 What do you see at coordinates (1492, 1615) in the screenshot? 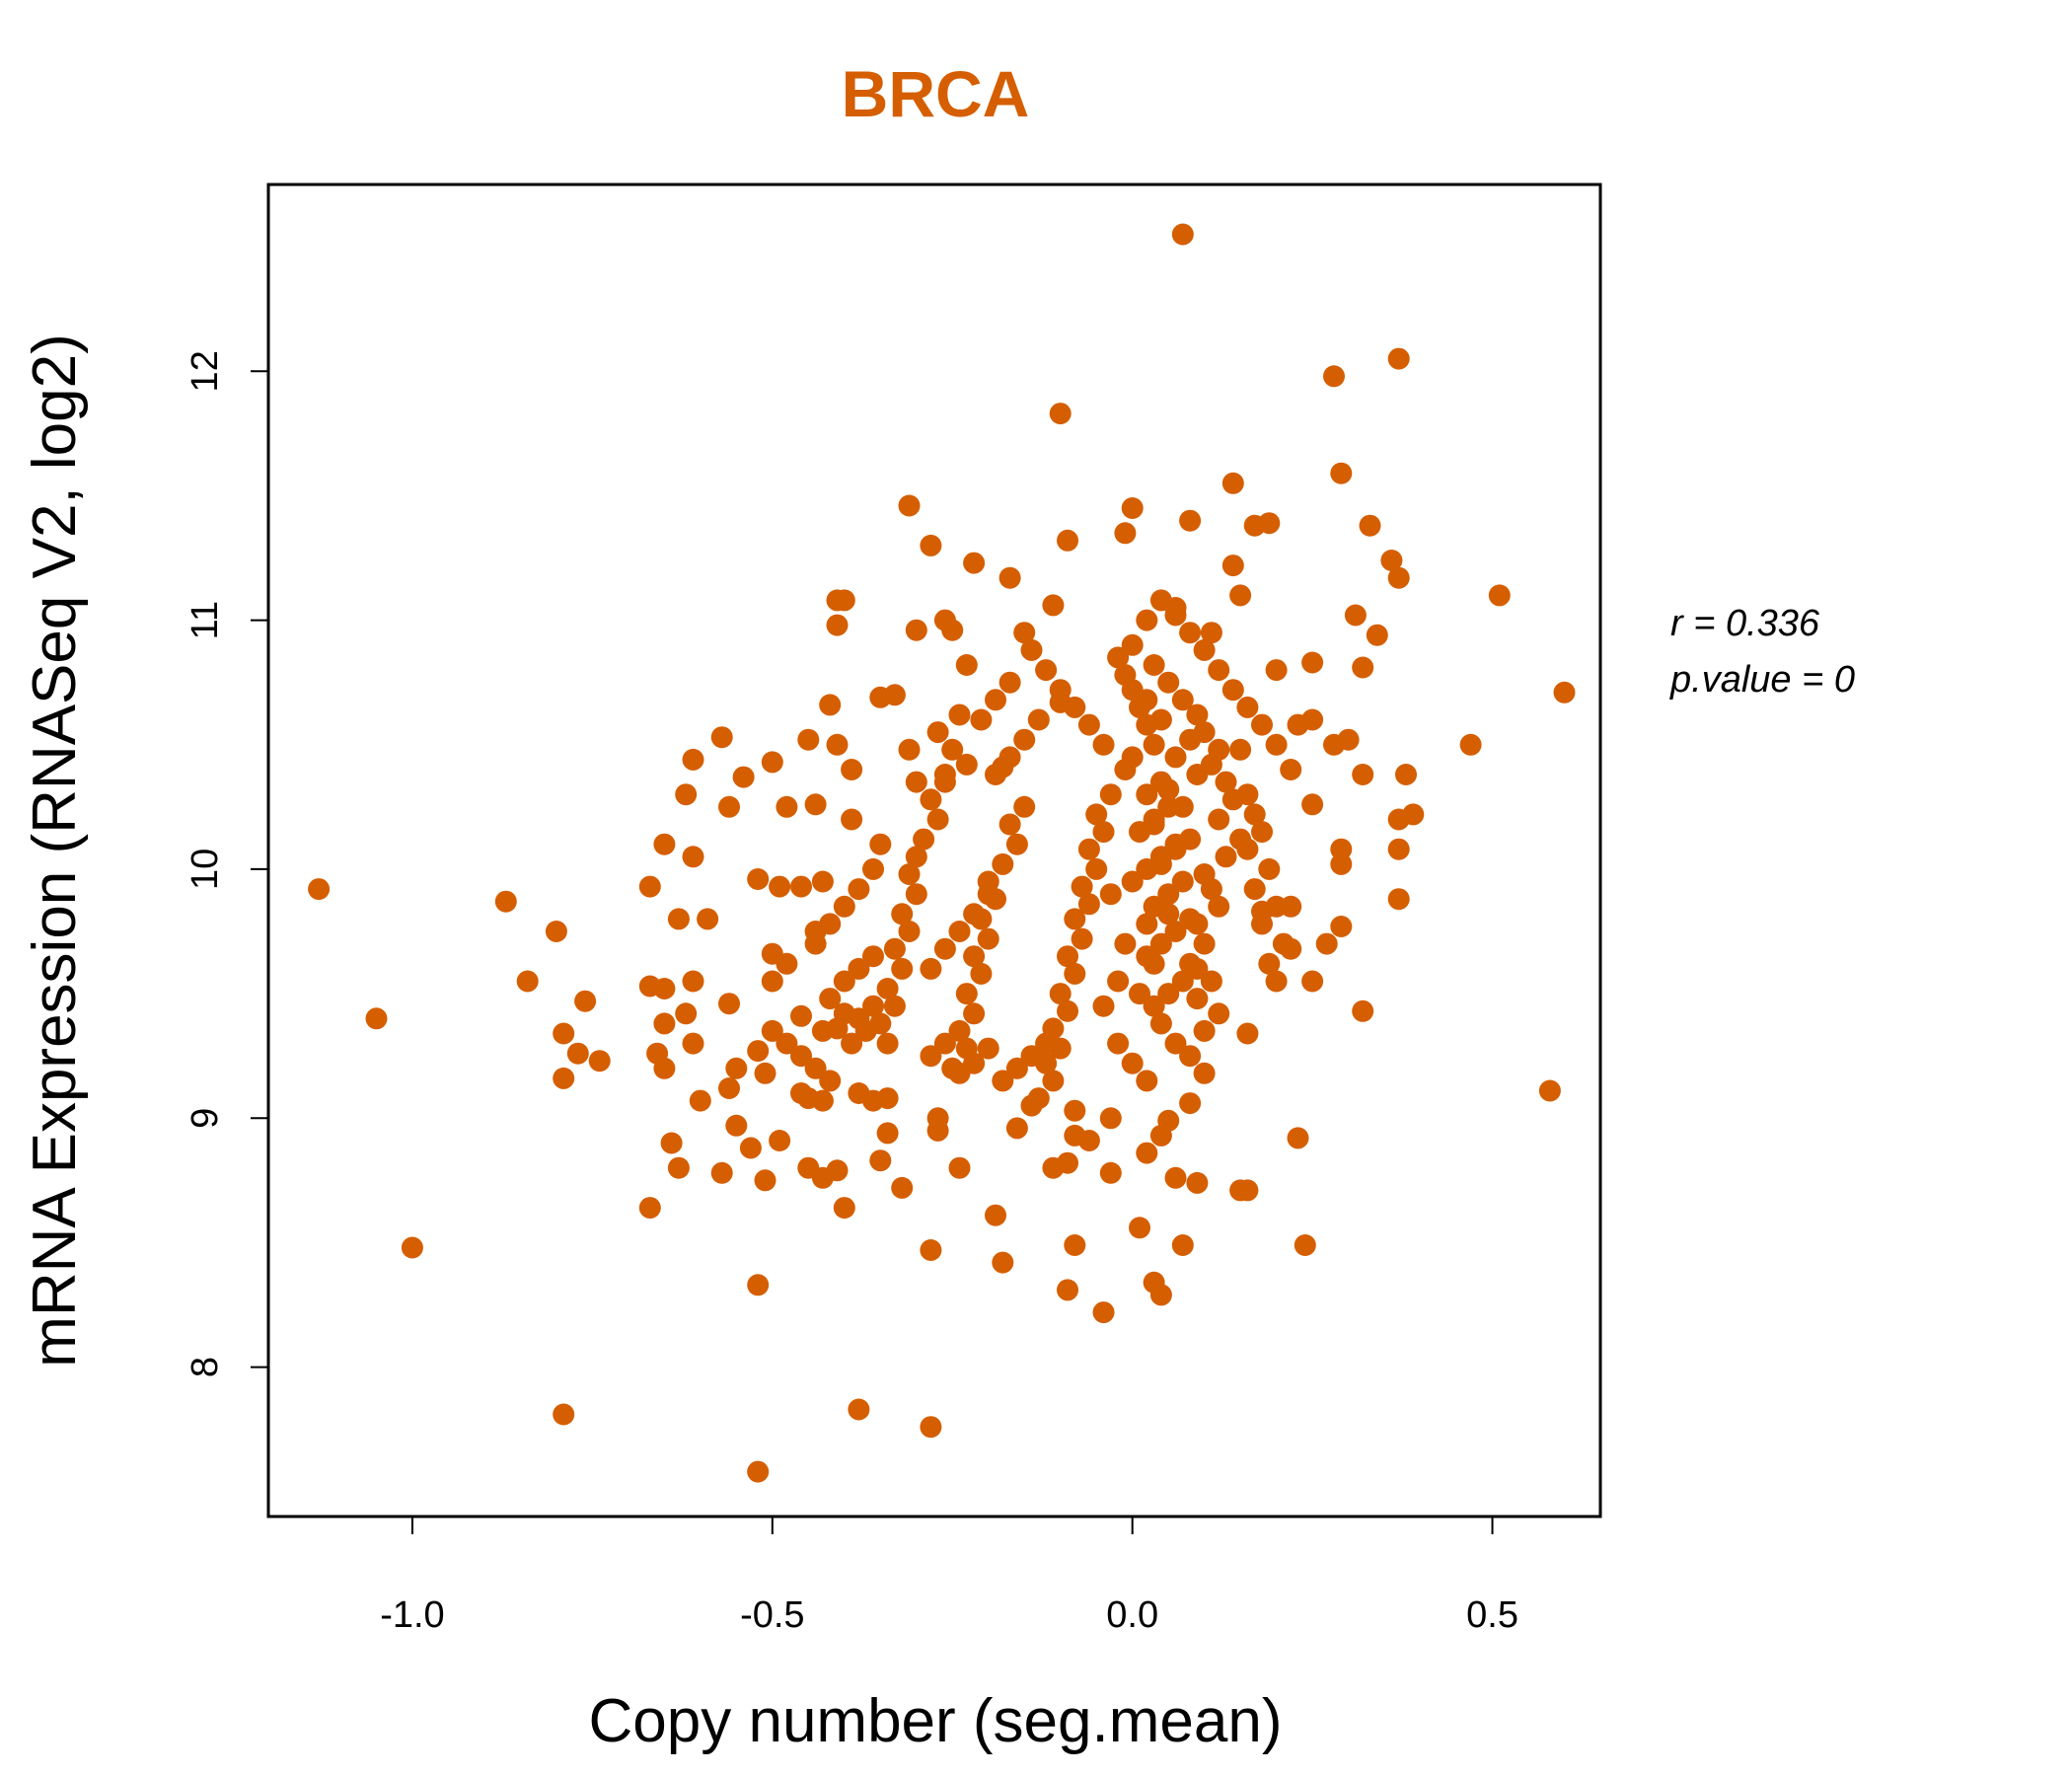
I see `x-tick-label: 0.5` at bounding box center [1492, 1615].